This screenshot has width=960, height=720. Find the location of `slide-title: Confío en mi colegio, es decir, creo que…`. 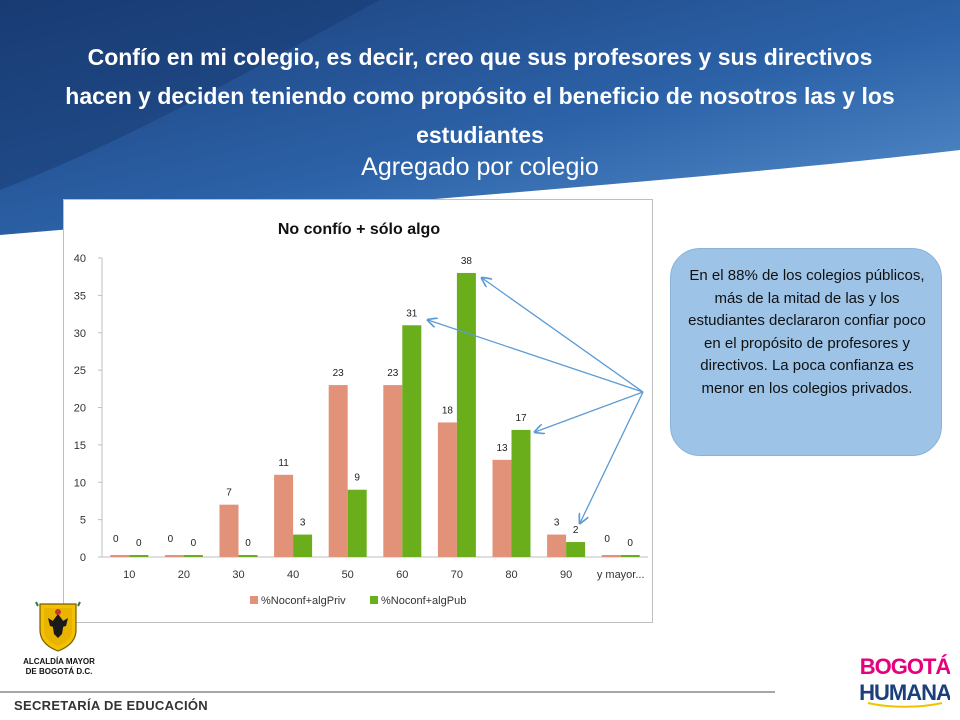

slide-title: Confío en mi colegio, es decir, creo que… is located at coordinates (480, 96).